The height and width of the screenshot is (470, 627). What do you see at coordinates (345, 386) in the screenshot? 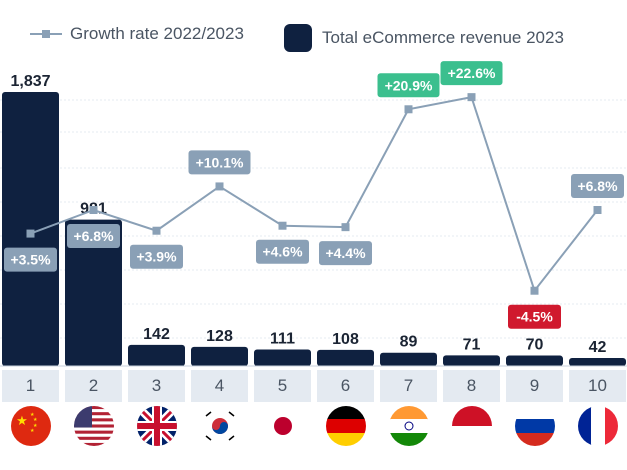
I see `rank-cell: 6` at bounding box center [345, 386].